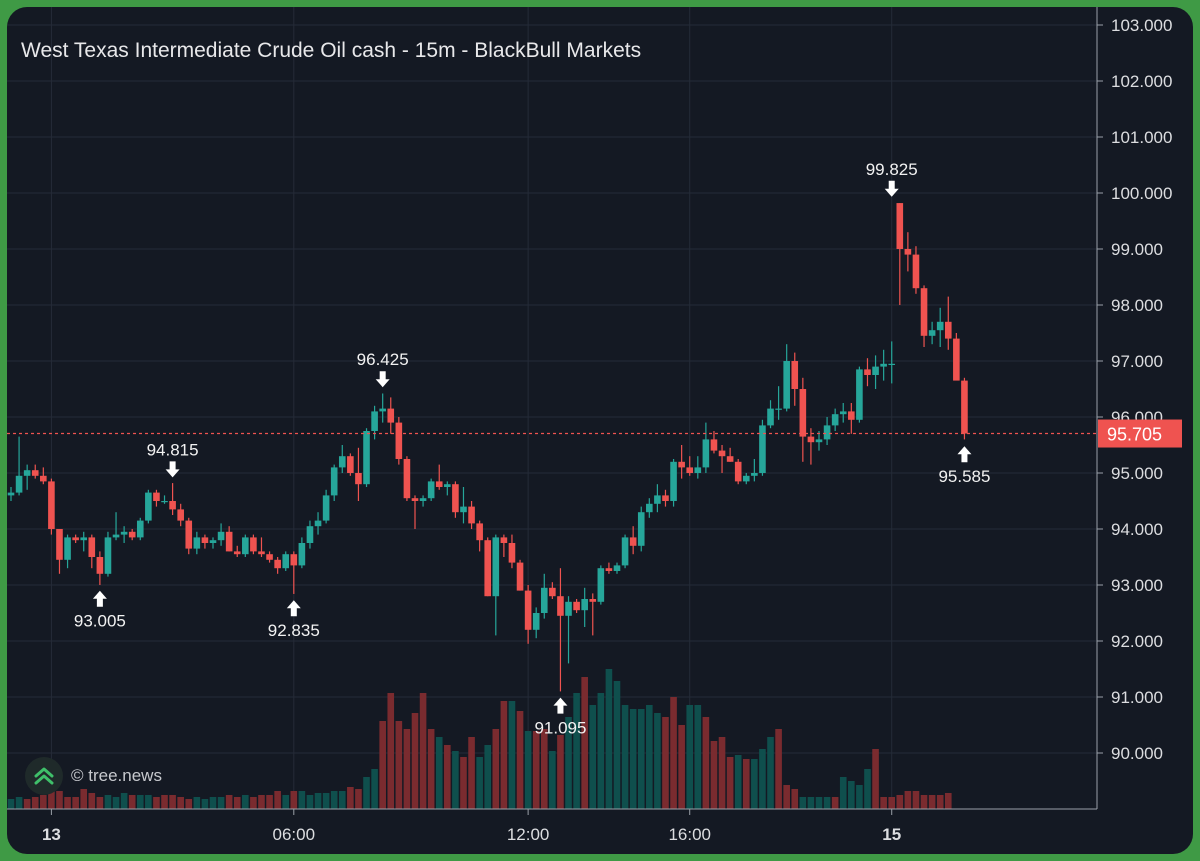 The width and height of the screenshot is (1200, 861). Describe the element at coordinates (560, 717) in the screenshot. I see `annotation-low: 91.095` at that location.